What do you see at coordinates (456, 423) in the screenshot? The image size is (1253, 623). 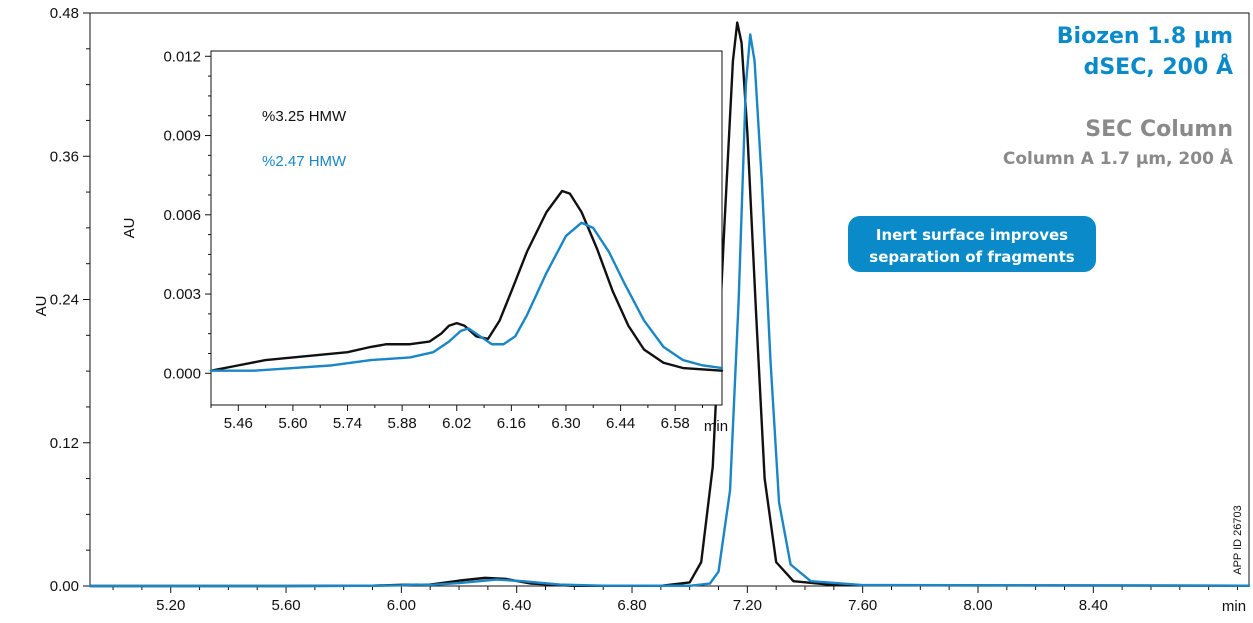 I see `inset-x-tick-label: 6.02` at bounding box center [456, 423].